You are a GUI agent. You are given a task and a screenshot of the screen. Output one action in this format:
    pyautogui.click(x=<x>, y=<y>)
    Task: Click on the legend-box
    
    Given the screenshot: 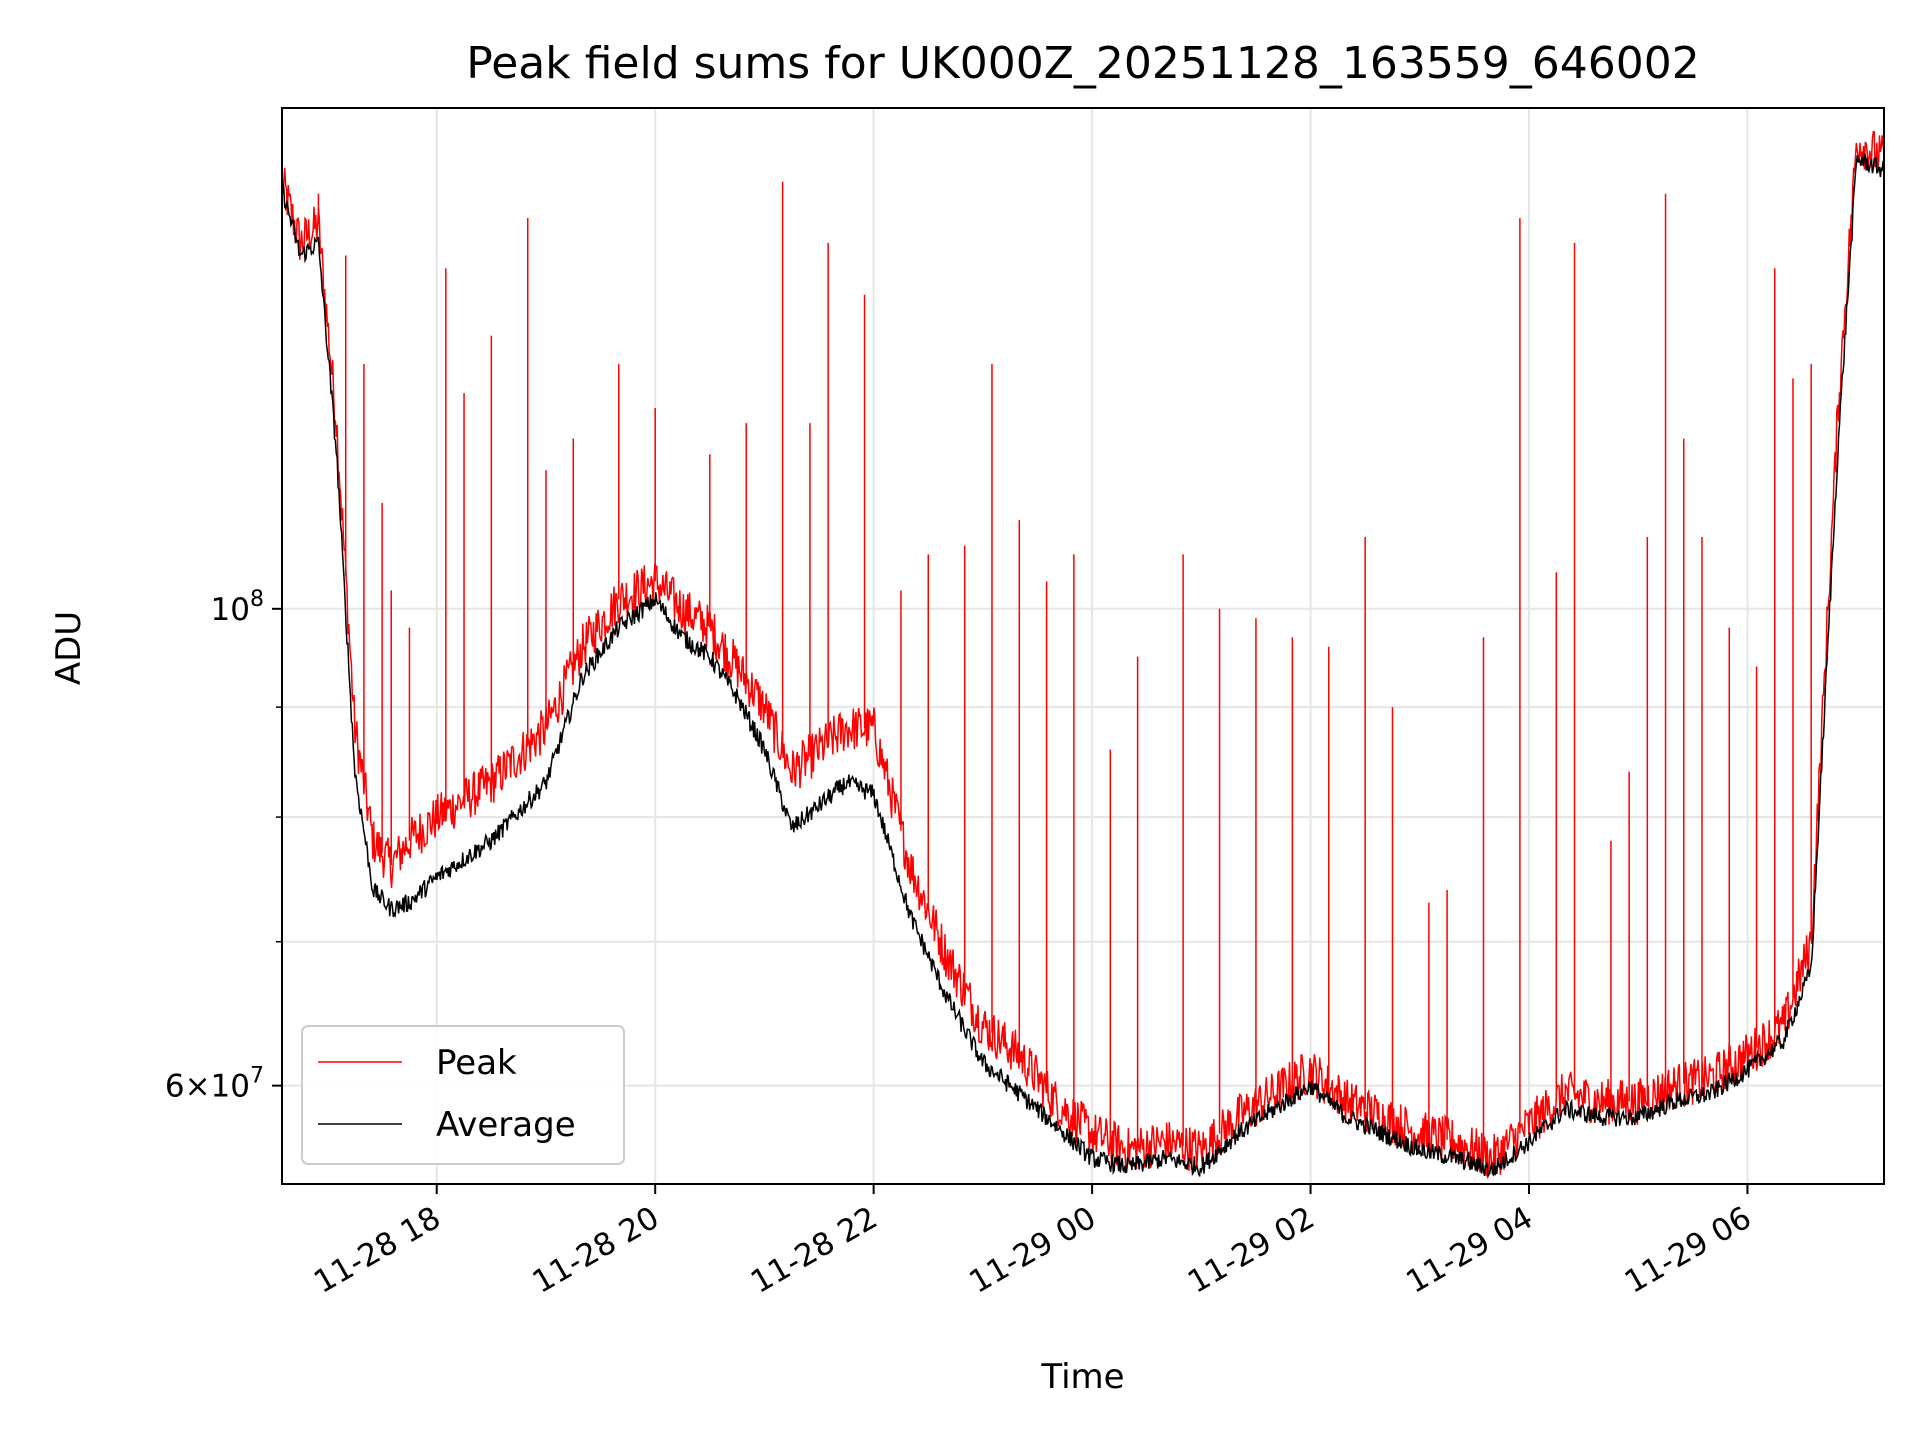 What is the action you would take?
    pyautogui.click(x=463, y=1095)
    